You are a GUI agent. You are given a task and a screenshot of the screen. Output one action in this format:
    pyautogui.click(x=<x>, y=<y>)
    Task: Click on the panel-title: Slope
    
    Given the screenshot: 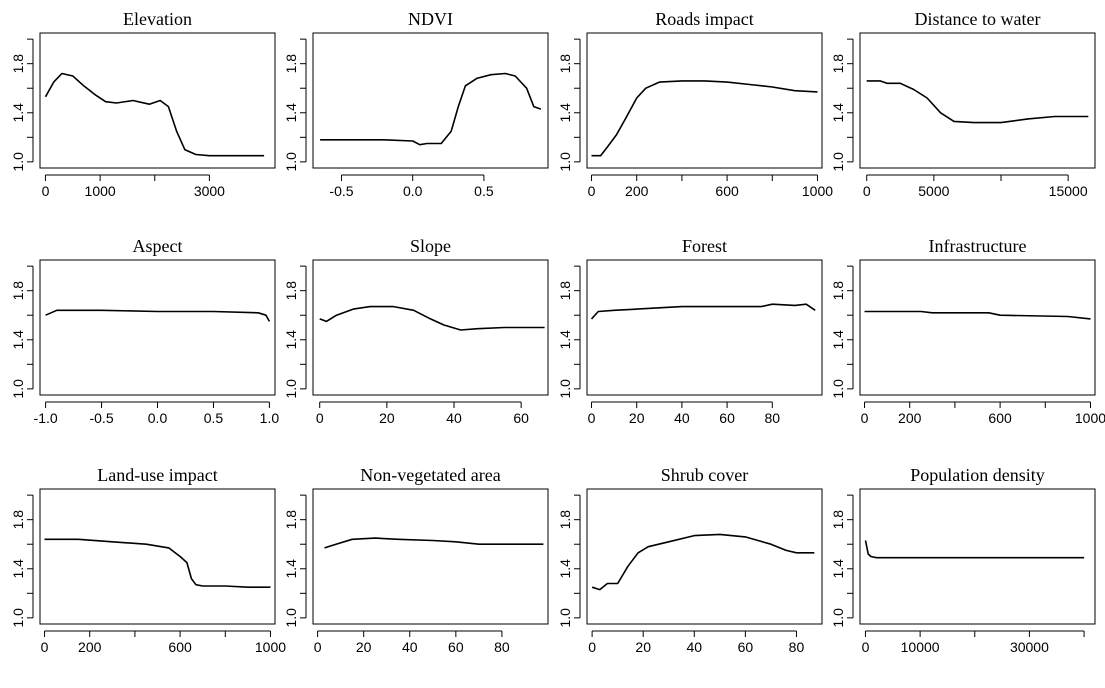 What is the action you would take?
    pyautogui.click(x=430, y=246)
    